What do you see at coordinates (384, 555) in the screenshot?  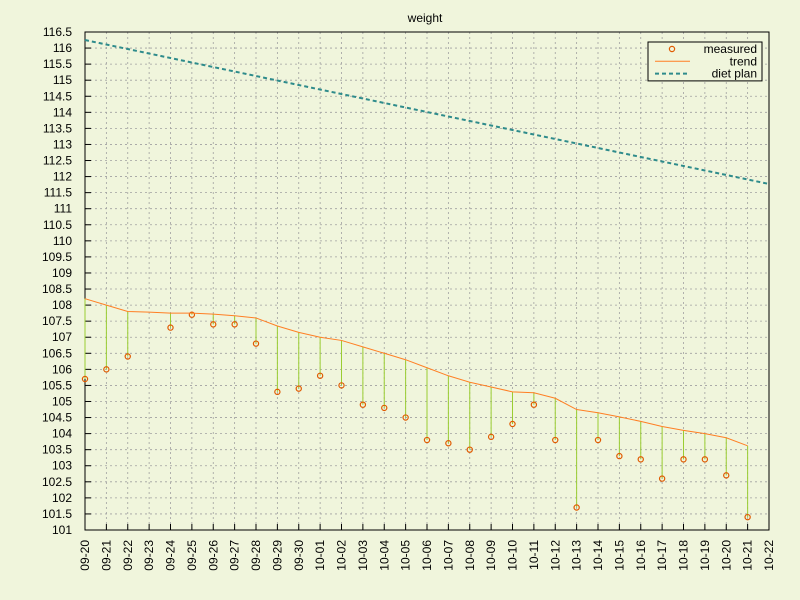 I see `x-tick-label: 10-04` at bounding box center [384, 555].